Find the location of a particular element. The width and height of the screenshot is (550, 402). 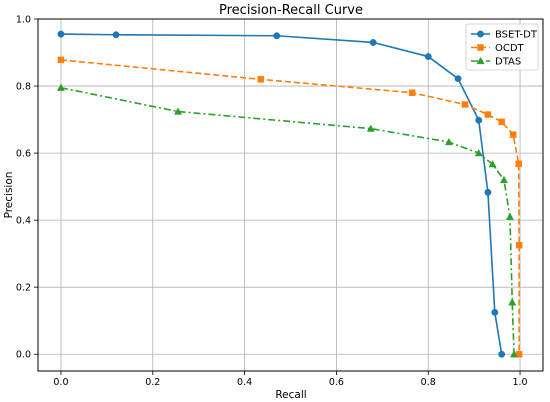

legend-label: BSET-DT is located at coordinates (516, 35).